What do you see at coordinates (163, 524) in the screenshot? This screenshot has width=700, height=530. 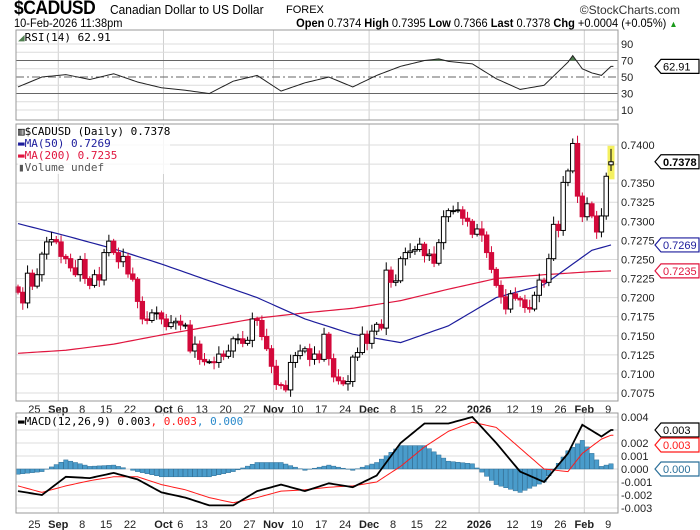 I see `macd-date-label: Oct` at bounding box center [163, 524].